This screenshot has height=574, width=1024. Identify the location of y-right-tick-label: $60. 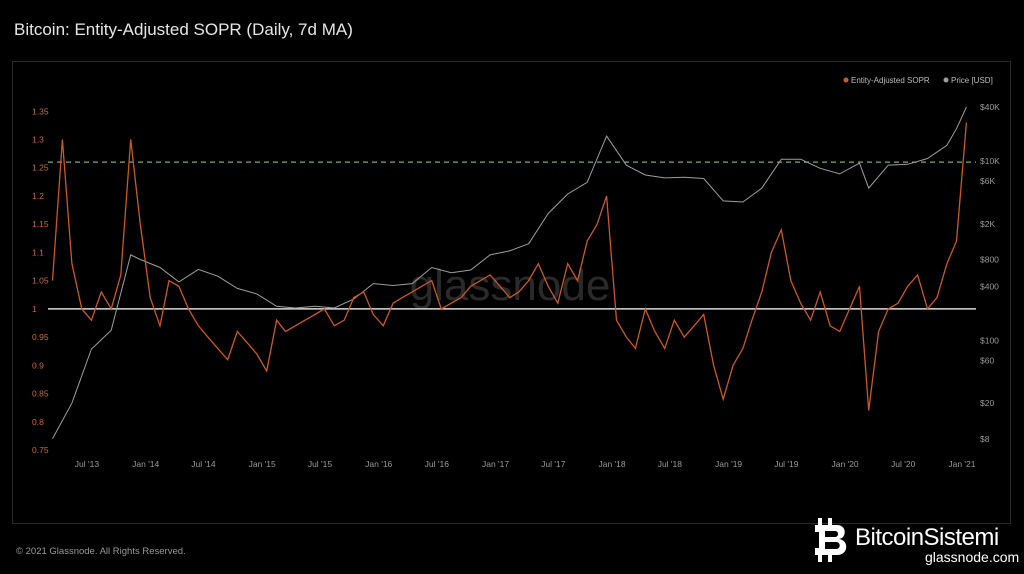
(987, 360).